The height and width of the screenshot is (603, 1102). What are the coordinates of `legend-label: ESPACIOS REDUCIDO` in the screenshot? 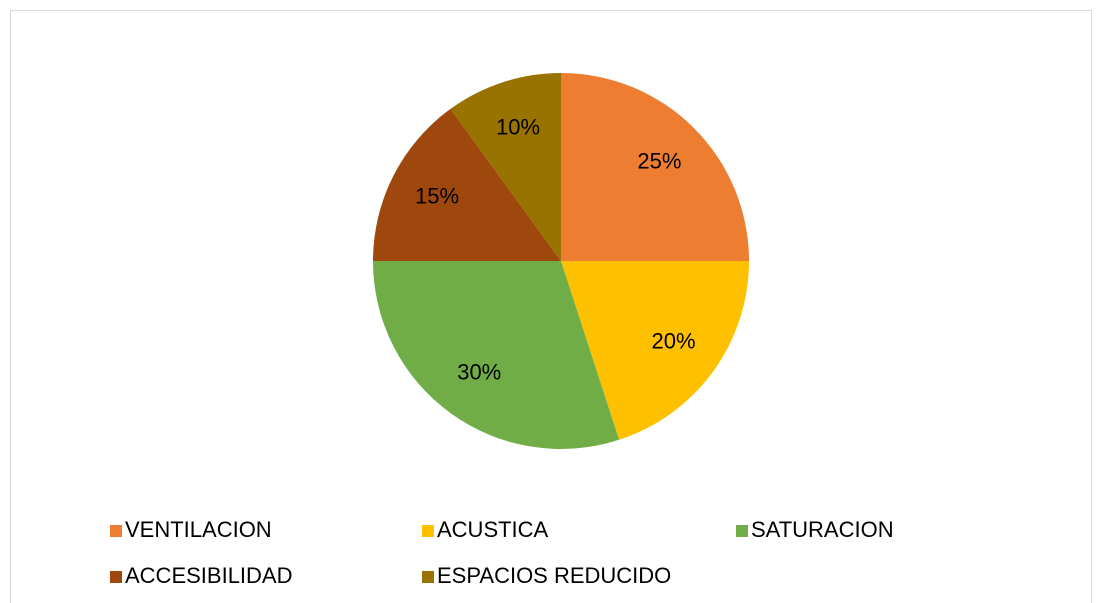 It's located at (554, 575).